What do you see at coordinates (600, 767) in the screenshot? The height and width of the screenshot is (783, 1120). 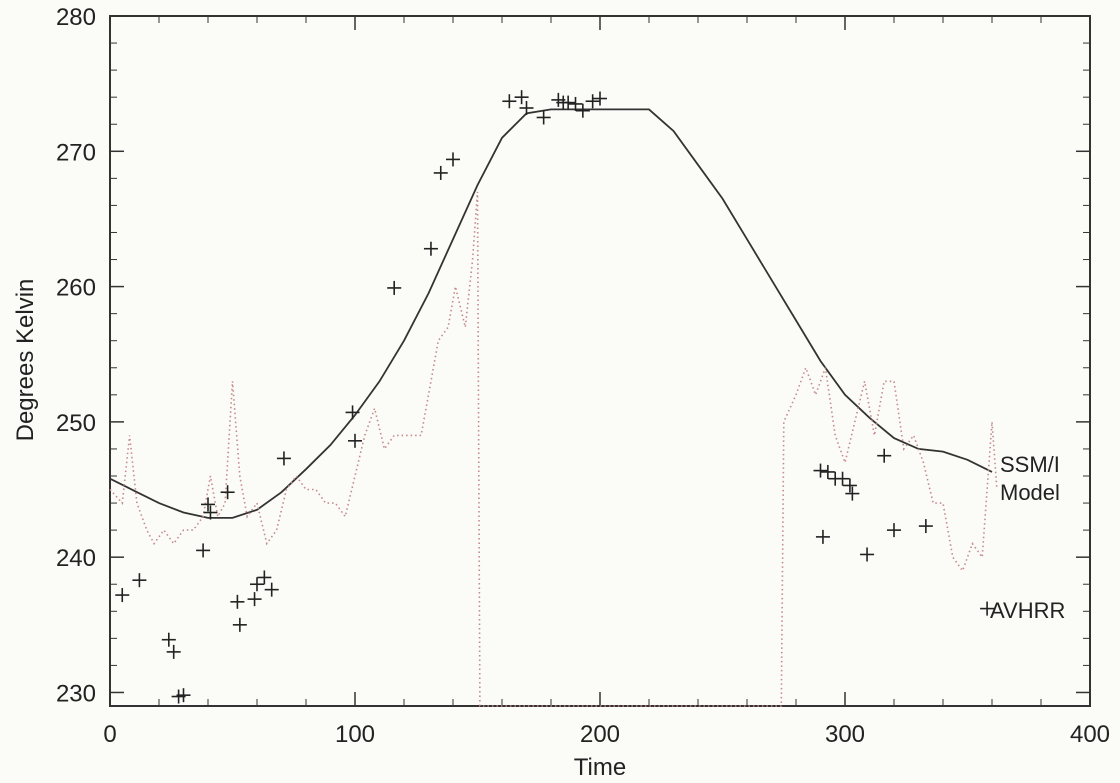 I see `x-axis-title: Time` at bounding box center [600, 767].